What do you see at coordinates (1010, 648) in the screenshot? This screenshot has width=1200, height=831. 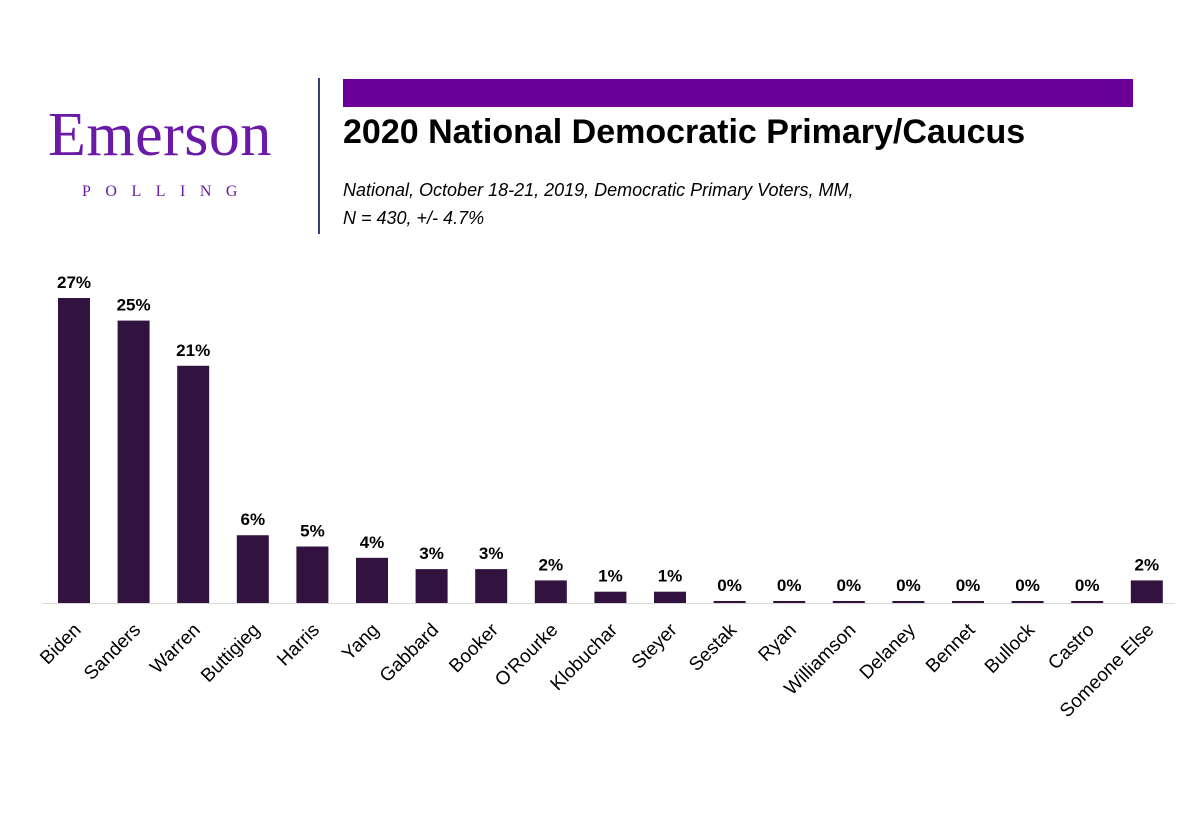 I see `x-tick-label-16: Bullock` at bounding box center [1010, 648].